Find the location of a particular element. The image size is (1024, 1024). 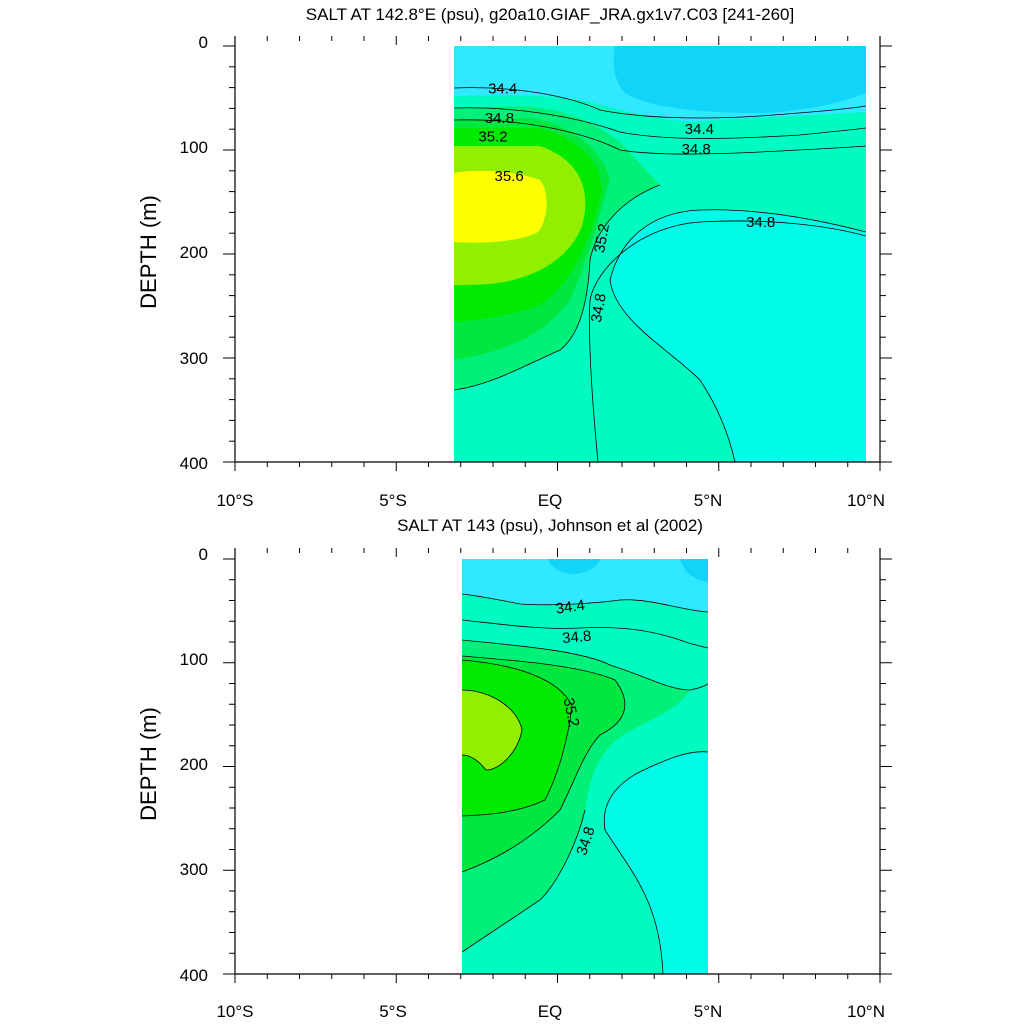

contour-labels: 34.434.835.235.634.434.834.835.234.8 is located at coordinates (626, 202).